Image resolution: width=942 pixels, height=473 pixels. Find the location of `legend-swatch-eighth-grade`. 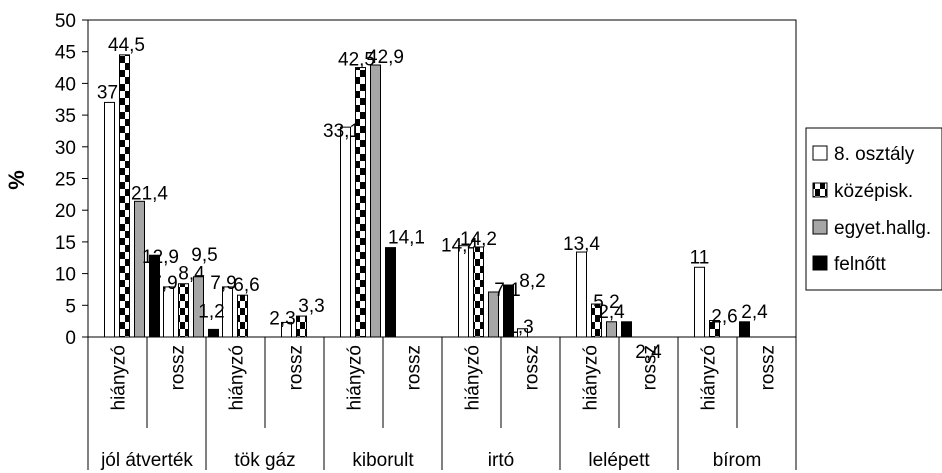

legend-swatch-eighth-grade is located at coordinates (820, 153).